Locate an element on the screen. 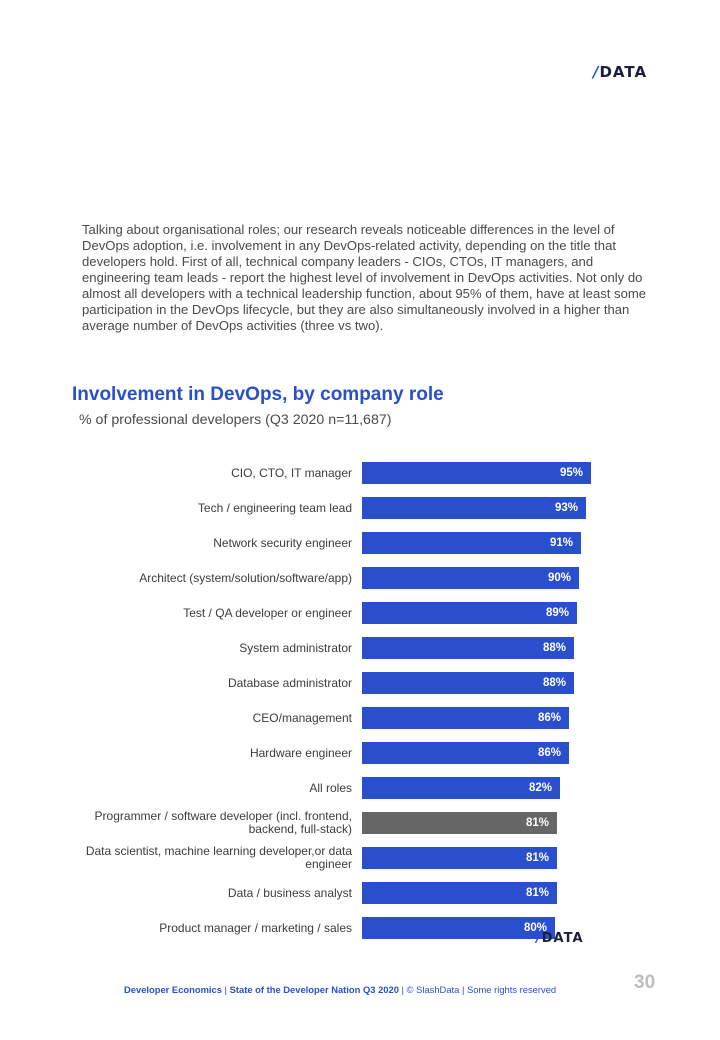 This screenshot has height=1040, width=720. bar-label: System administrator is located at coordinates (295, 647).